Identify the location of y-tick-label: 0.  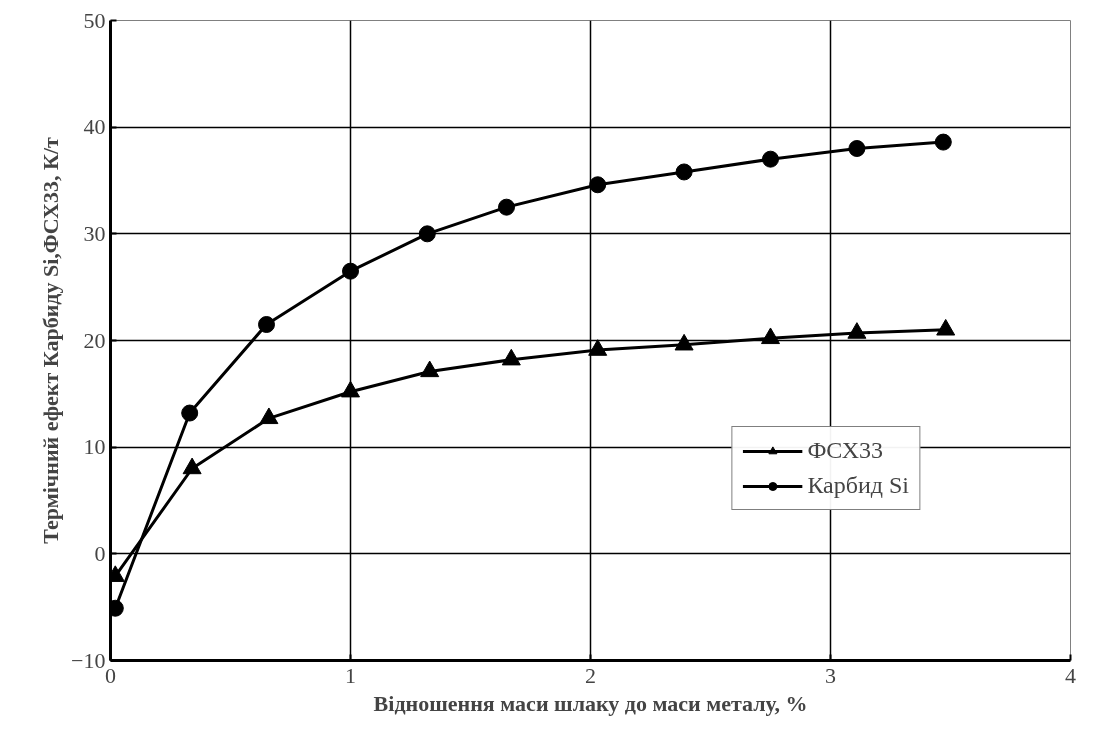
(100, 553).